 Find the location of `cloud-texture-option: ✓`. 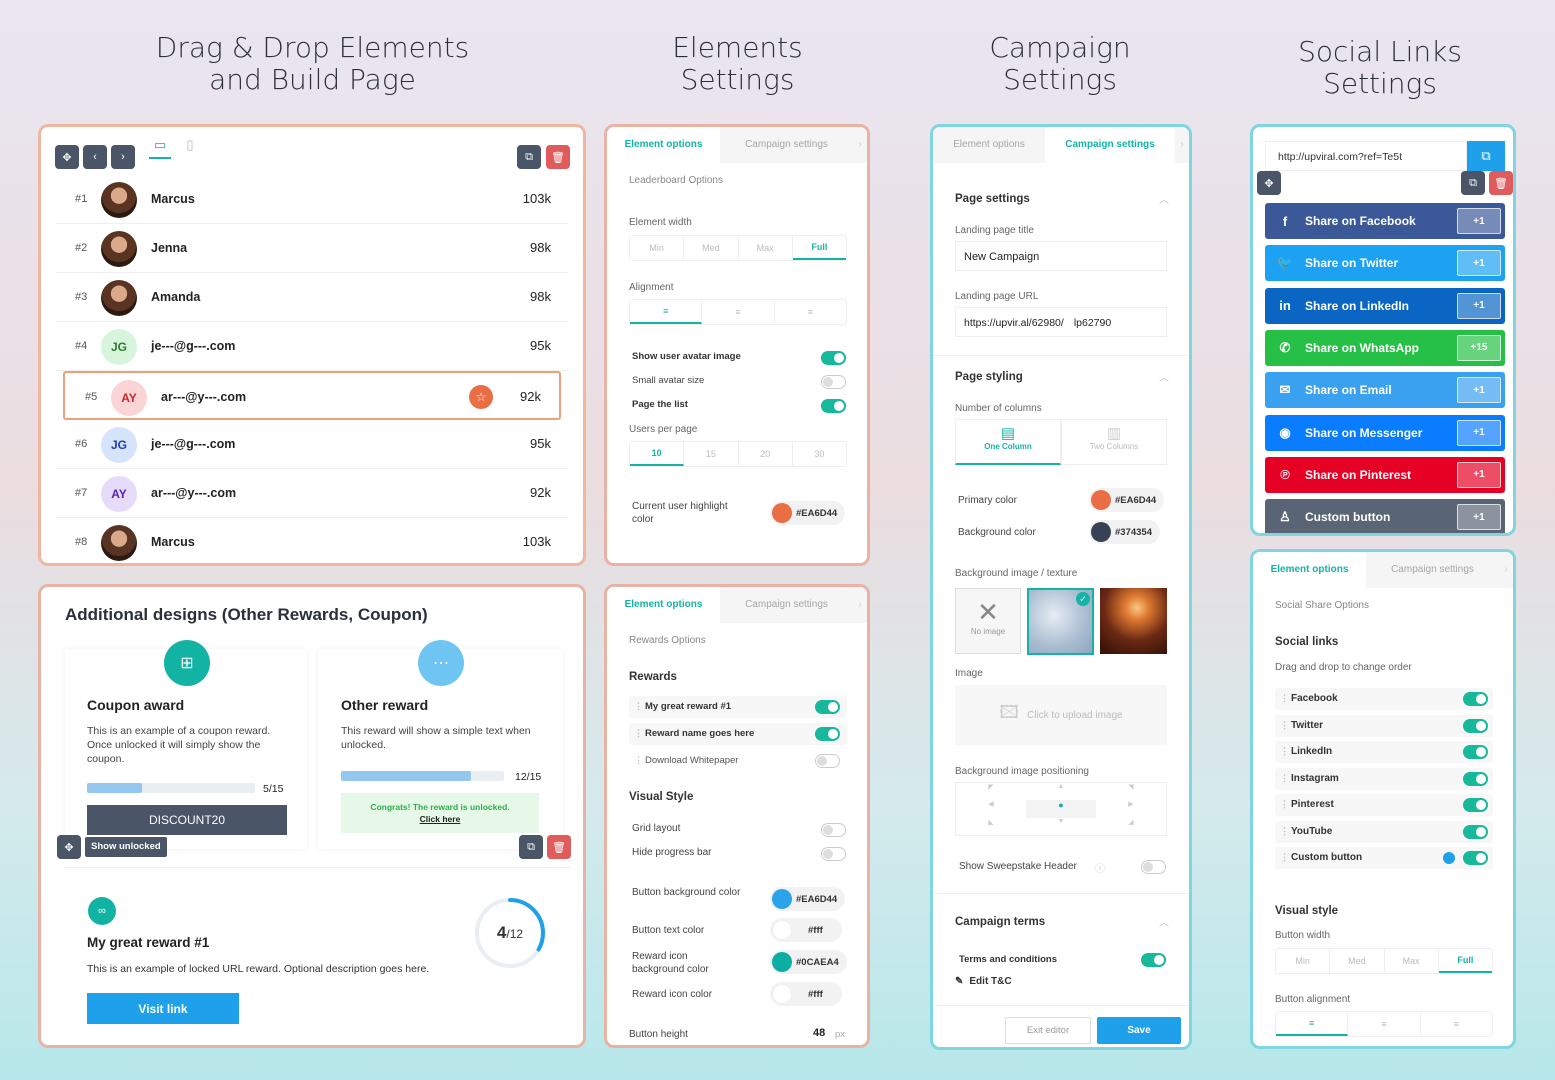

cloud-texture-option: ✓ is located at coordinates (1060, 621).